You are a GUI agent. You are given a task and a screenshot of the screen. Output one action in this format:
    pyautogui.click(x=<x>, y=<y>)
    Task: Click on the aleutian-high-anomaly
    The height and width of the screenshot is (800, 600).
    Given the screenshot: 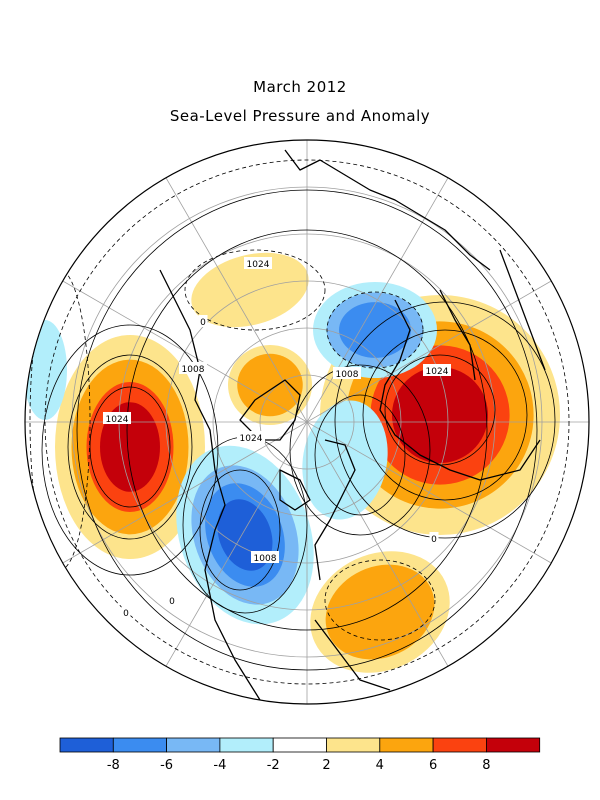 What is the action you would take?
    pyautogui.click(x=250, y=290)
    